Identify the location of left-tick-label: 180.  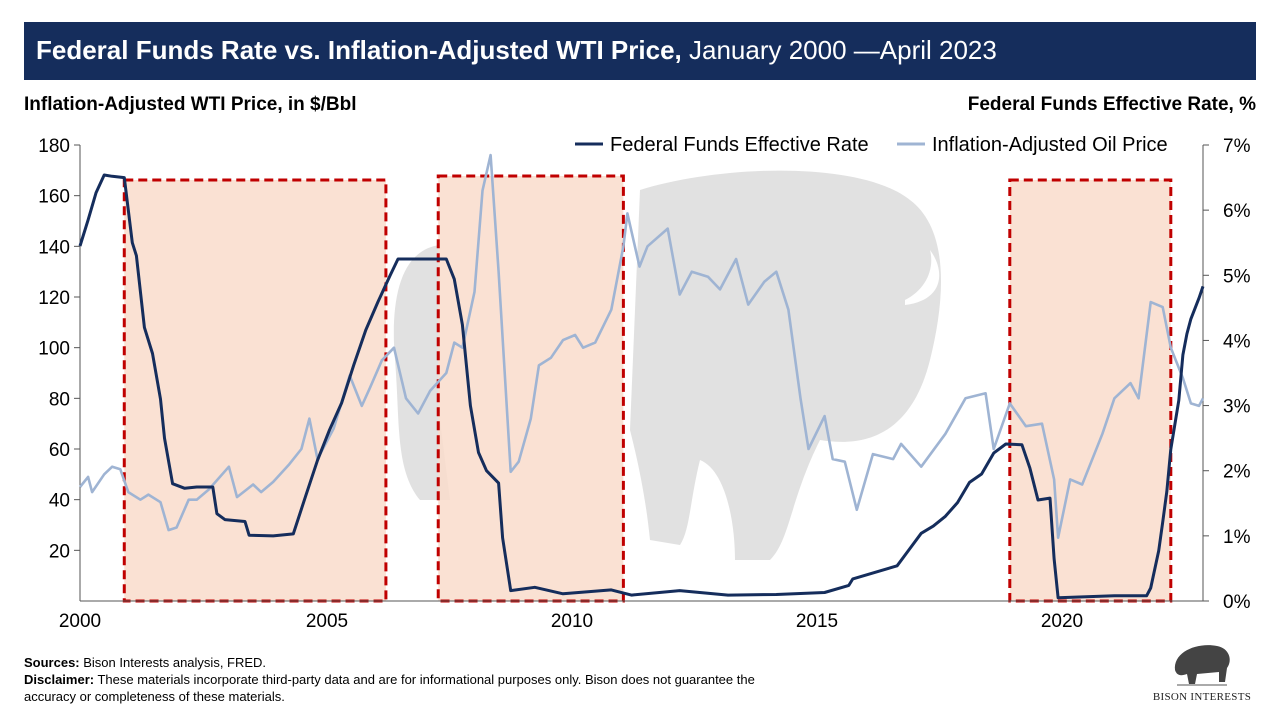
(54, 146).